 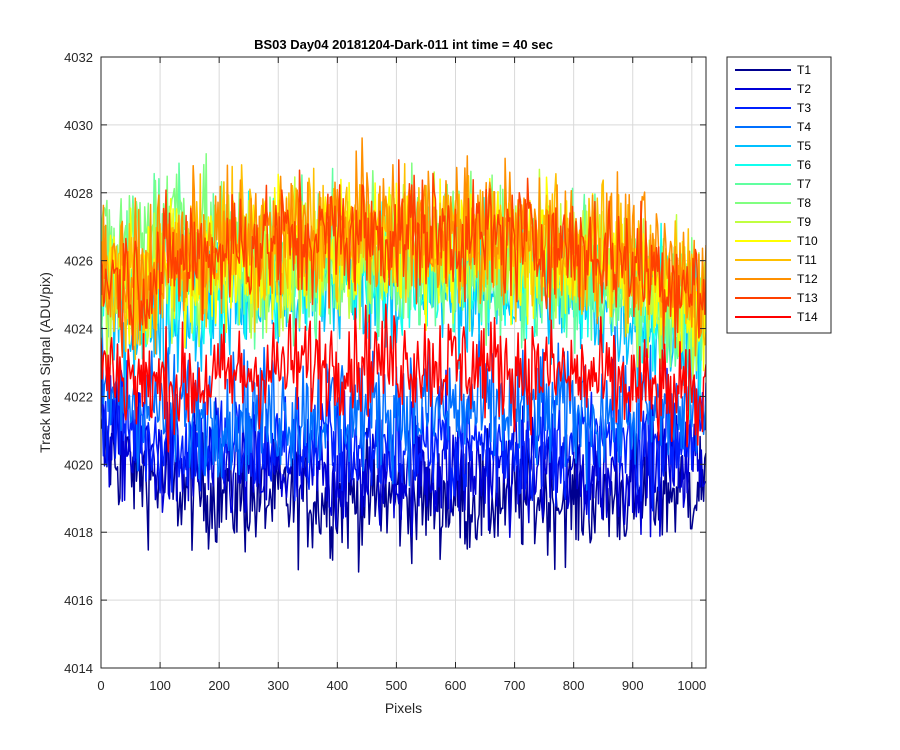 I want to click on x-tick-label: 500, so click(x=397, y=685).